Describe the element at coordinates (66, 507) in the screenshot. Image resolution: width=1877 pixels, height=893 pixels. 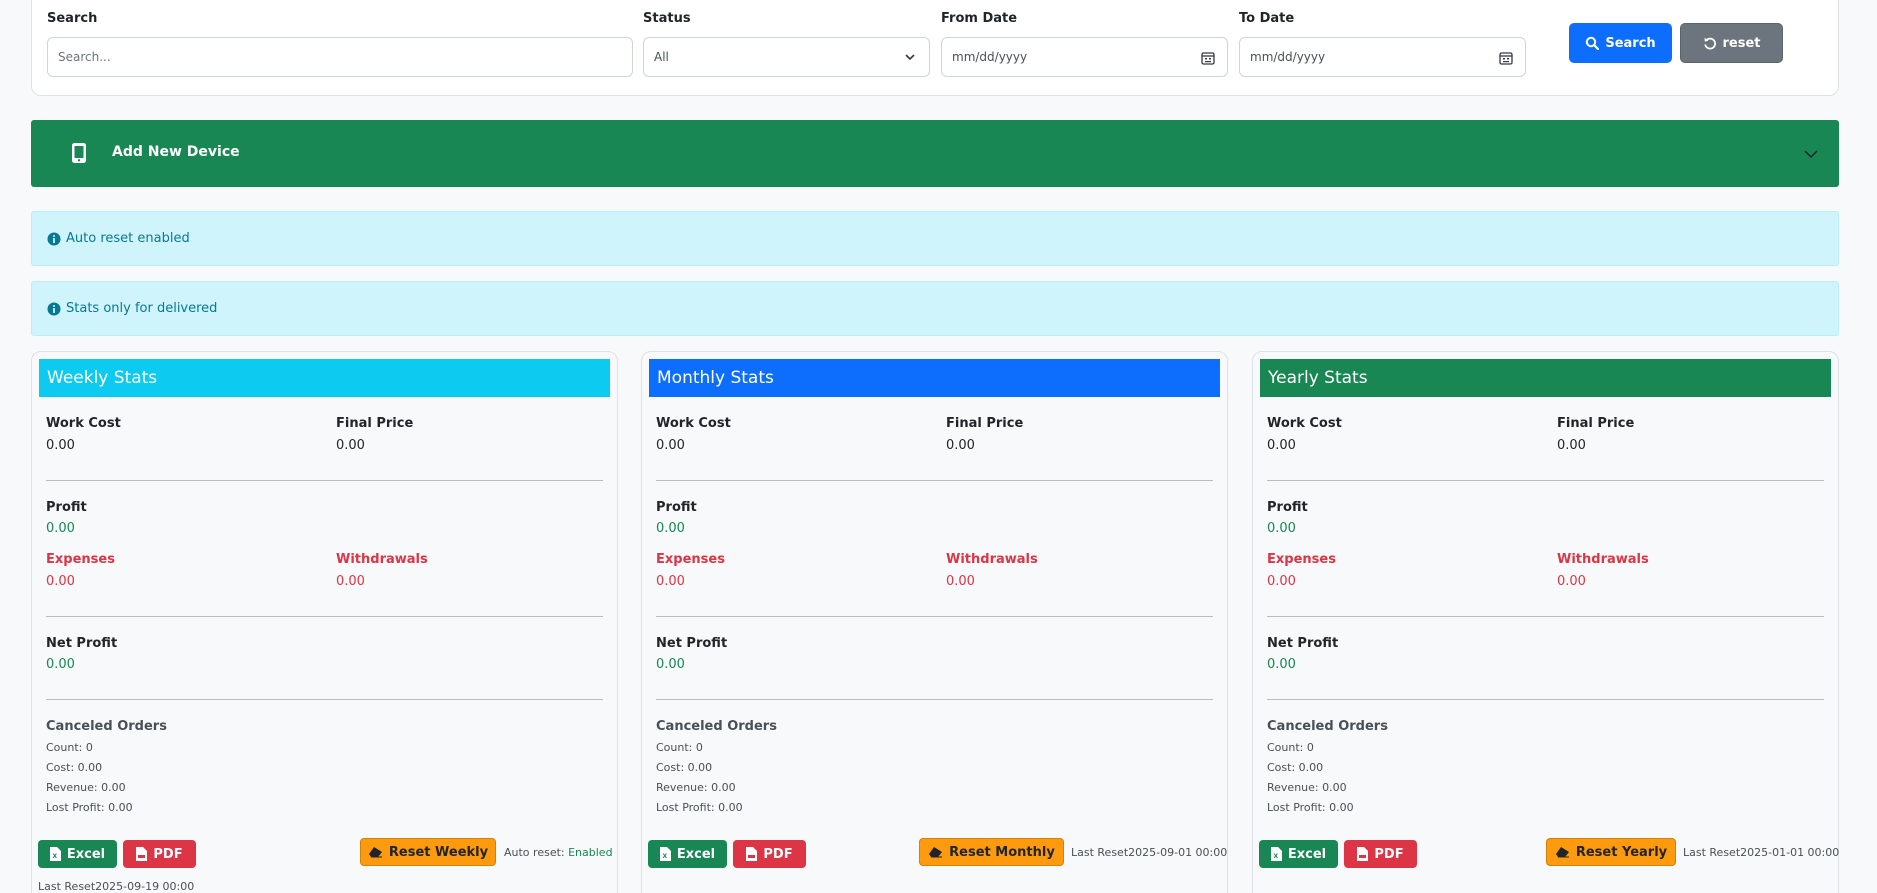
I see `profit-label: Profit` at that location.